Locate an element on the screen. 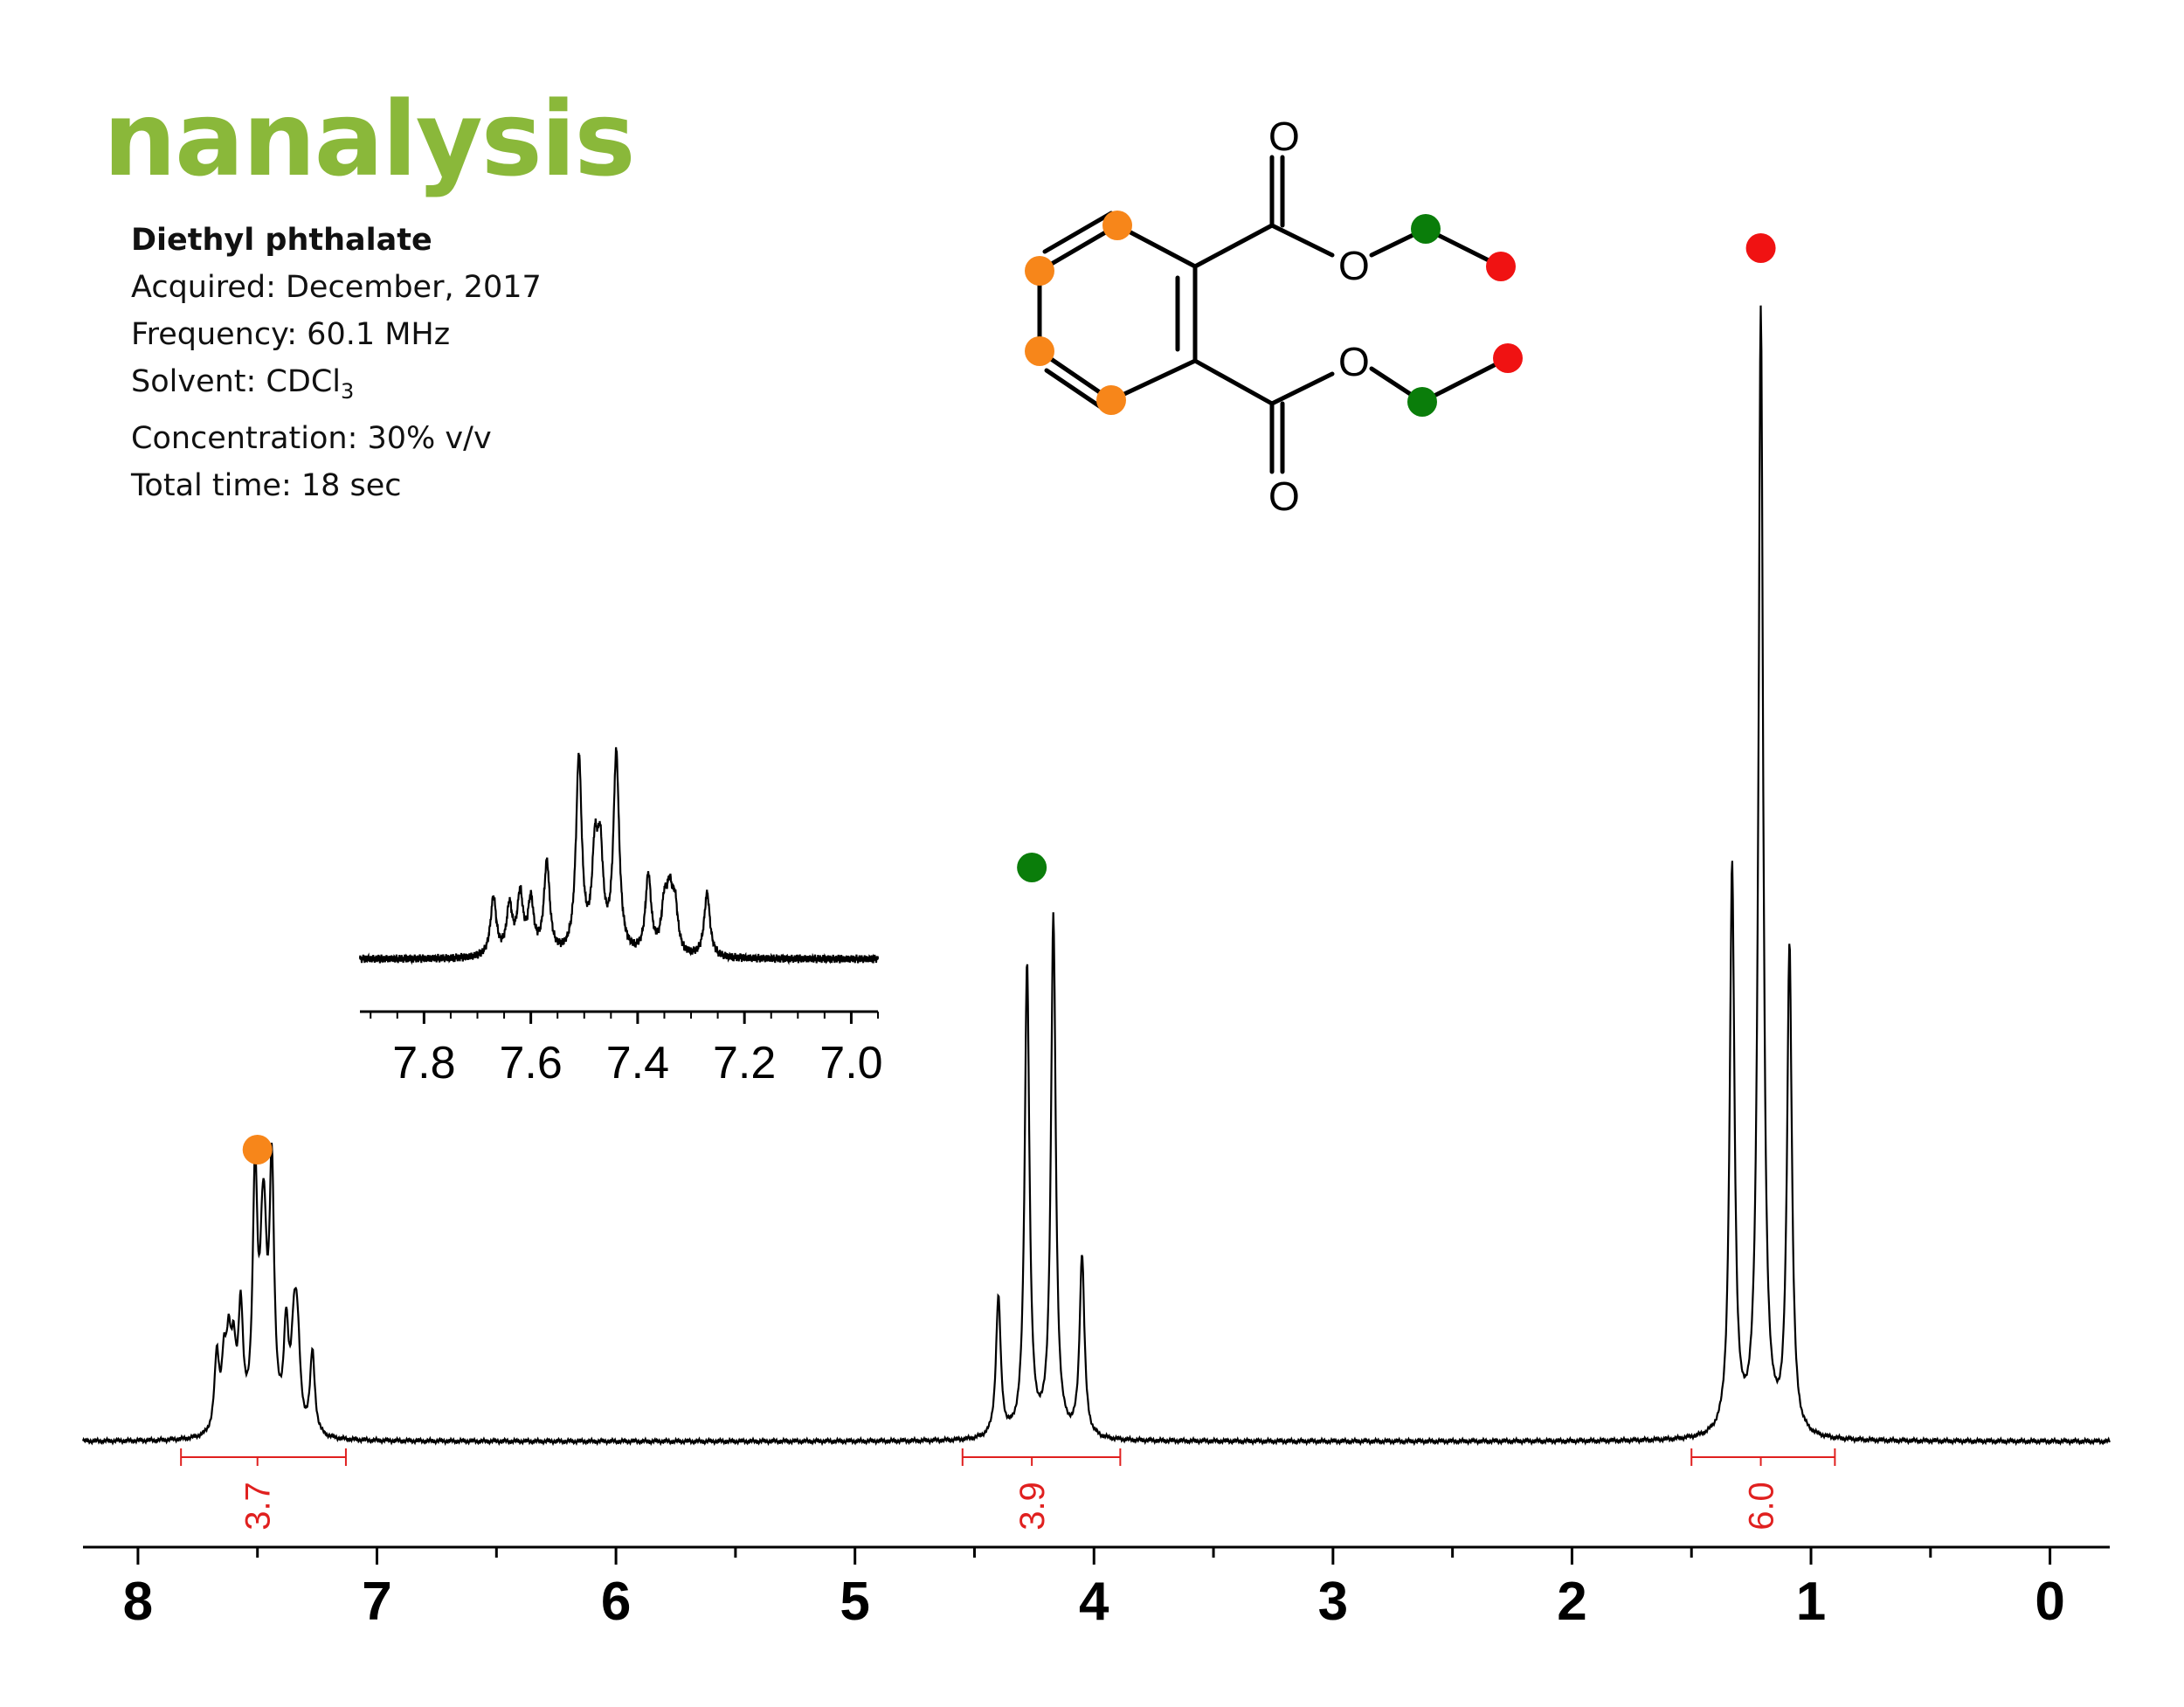 The width and height of the screenshot is (2184, 1707). x-axis: 8 7 6 5 4 3 2 1 0 is located at coordinates (1096, 1589).